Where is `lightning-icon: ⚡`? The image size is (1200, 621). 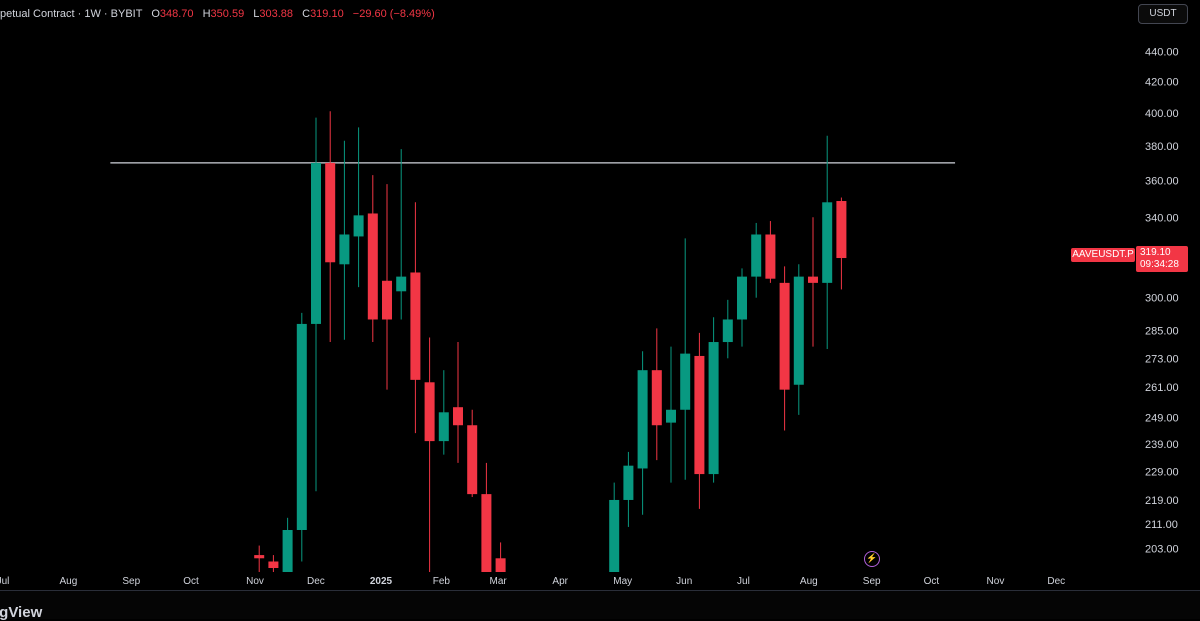 lightning-icon: ⚡ is located at coordinates (872, 559).